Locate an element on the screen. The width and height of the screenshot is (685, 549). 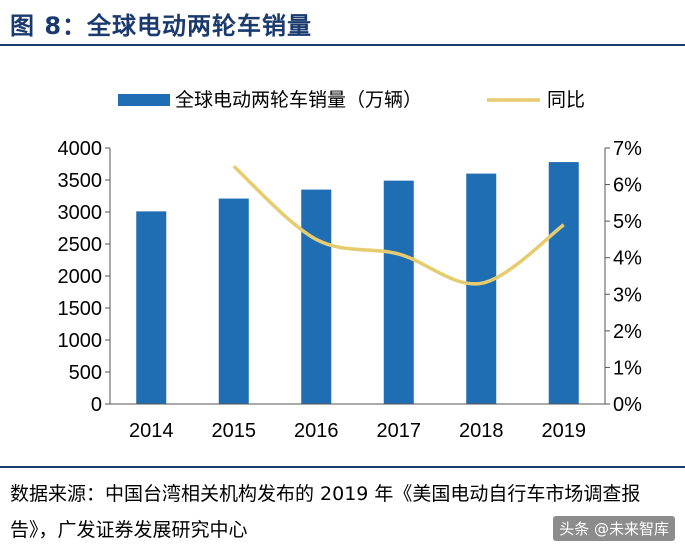
y-left-tick-label: 3500 is located at coordinates (80, 181).